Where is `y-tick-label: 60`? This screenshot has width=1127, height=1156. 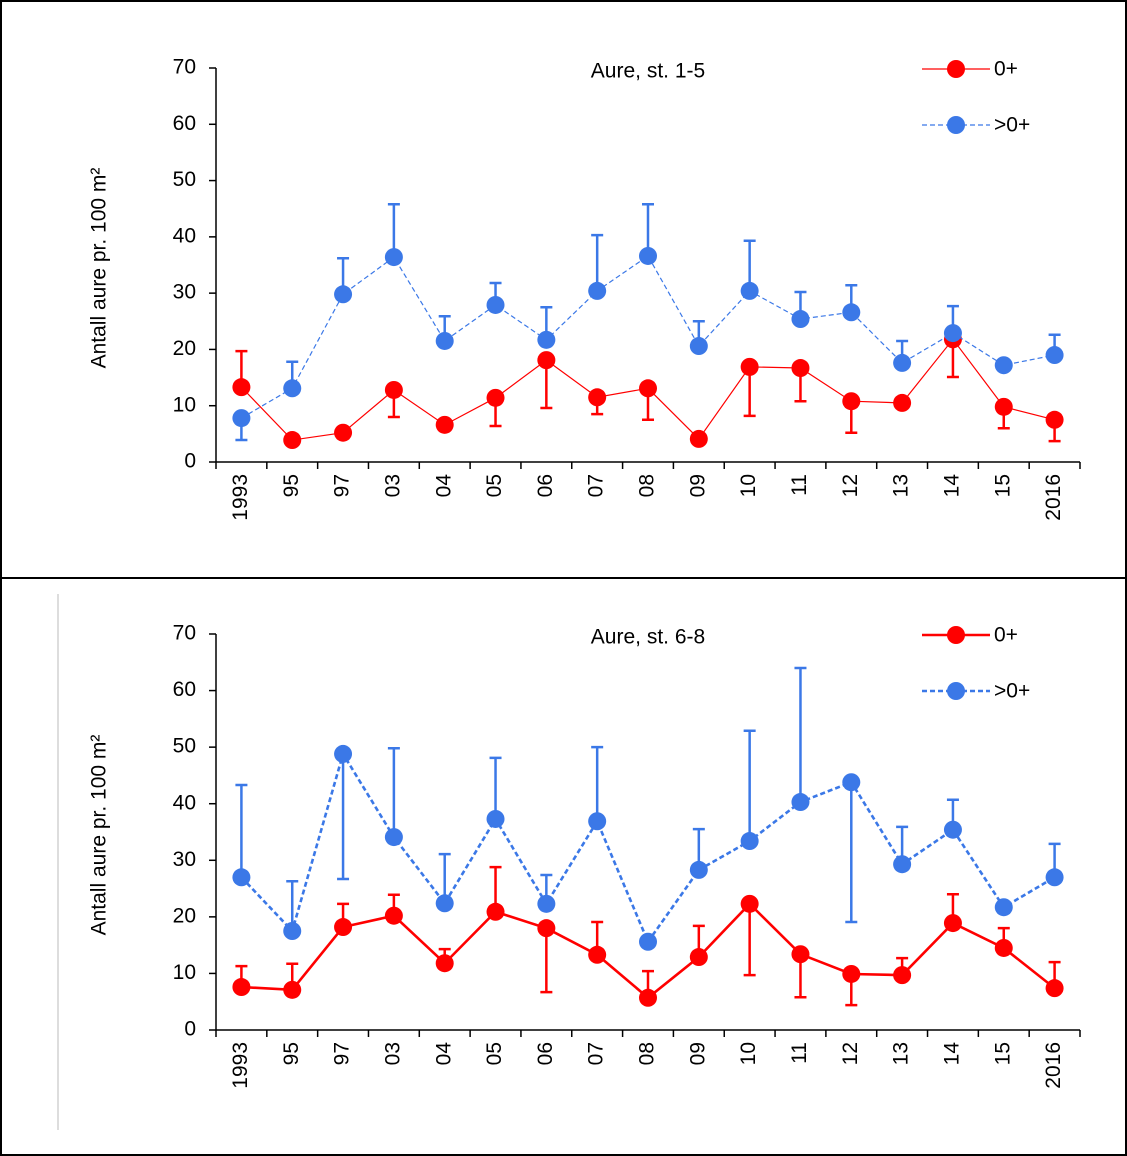 y-tick-label: 60 is located at coordinates (184, 689).